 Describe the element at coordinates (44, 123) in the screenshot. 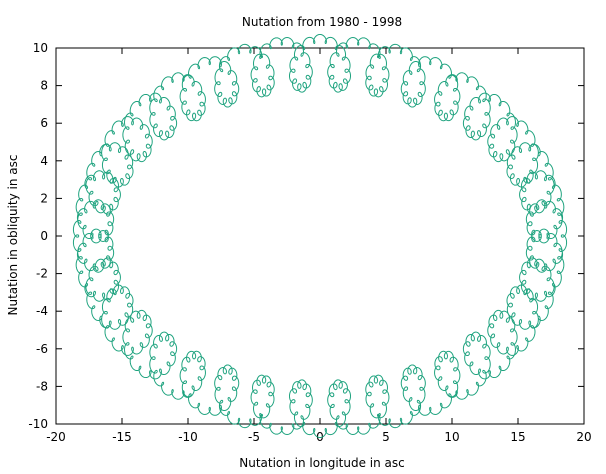

I see `y-tick-label: 6` at that location.